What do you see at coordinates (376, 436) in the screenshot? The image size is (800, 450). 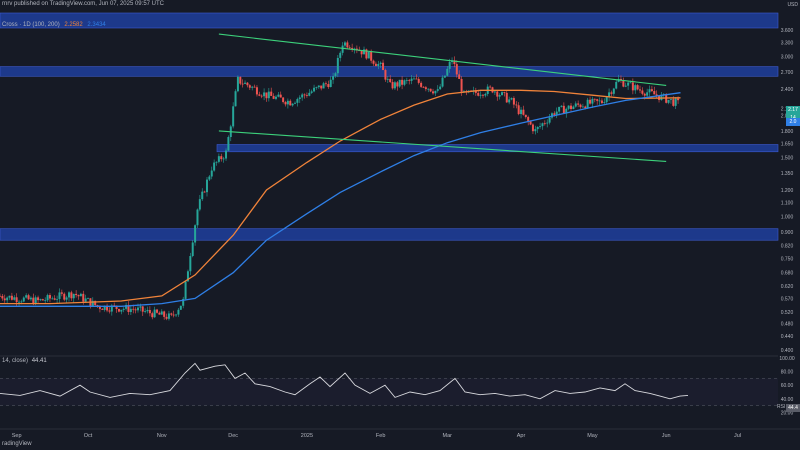 I see `time-axis: Sep Oct Nov Dec 2025 Feb Mar Apr May Jun Jul` at bounding box center [376, 436].